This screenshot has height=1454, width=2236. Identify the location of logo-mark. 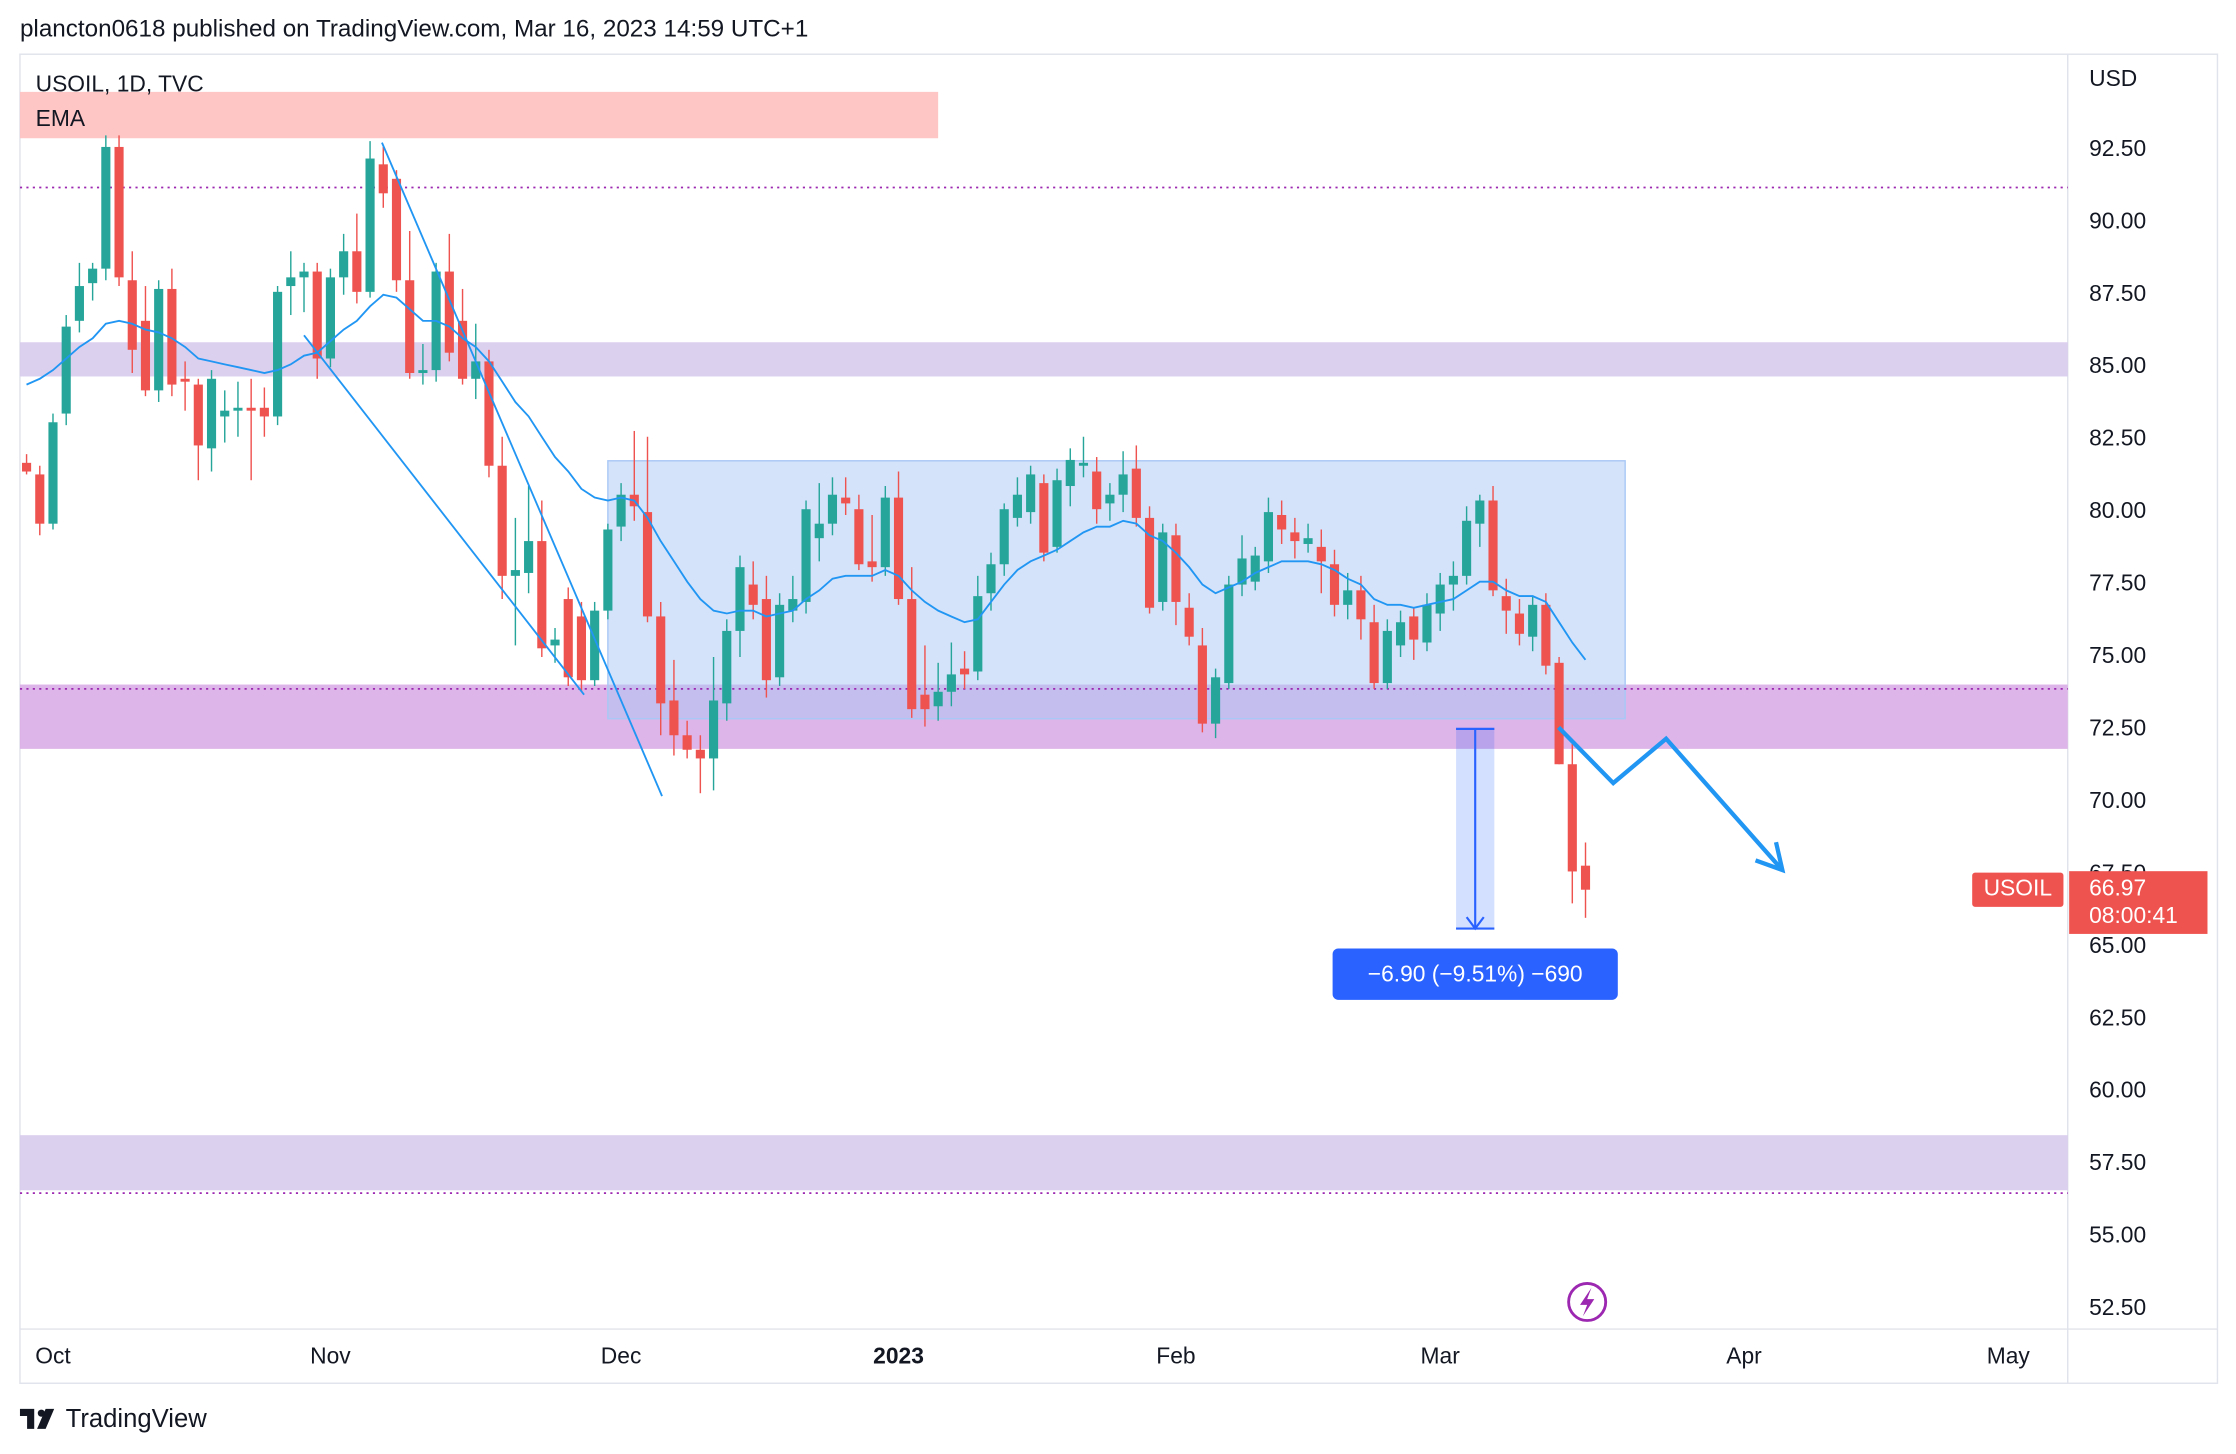
(37, 1418).